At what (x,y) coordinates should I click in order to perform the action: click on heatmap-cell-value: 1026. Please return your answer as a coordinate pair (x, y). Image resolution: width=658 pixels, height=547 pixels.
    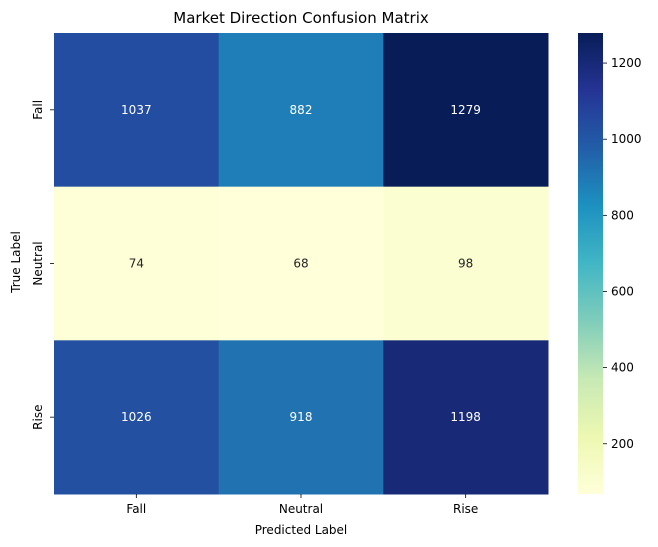
    Looking at the image, I should click on (136, 417).